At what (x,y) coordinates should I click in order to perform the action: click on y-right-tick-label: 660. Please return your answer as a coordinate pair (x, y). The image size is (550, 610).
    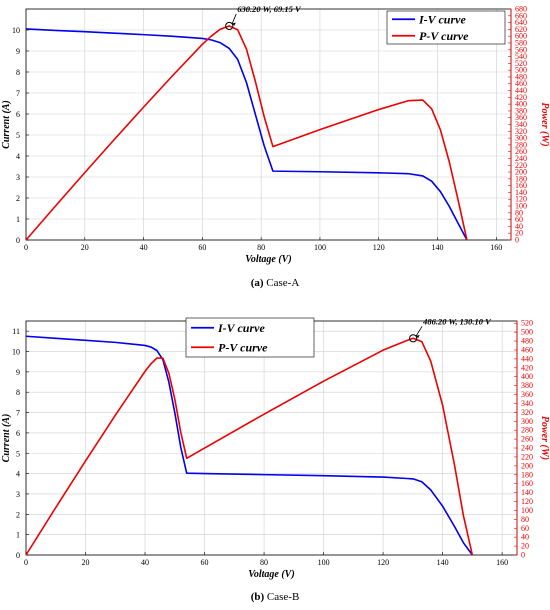
    Looking at the image, I should click on (521, 15).